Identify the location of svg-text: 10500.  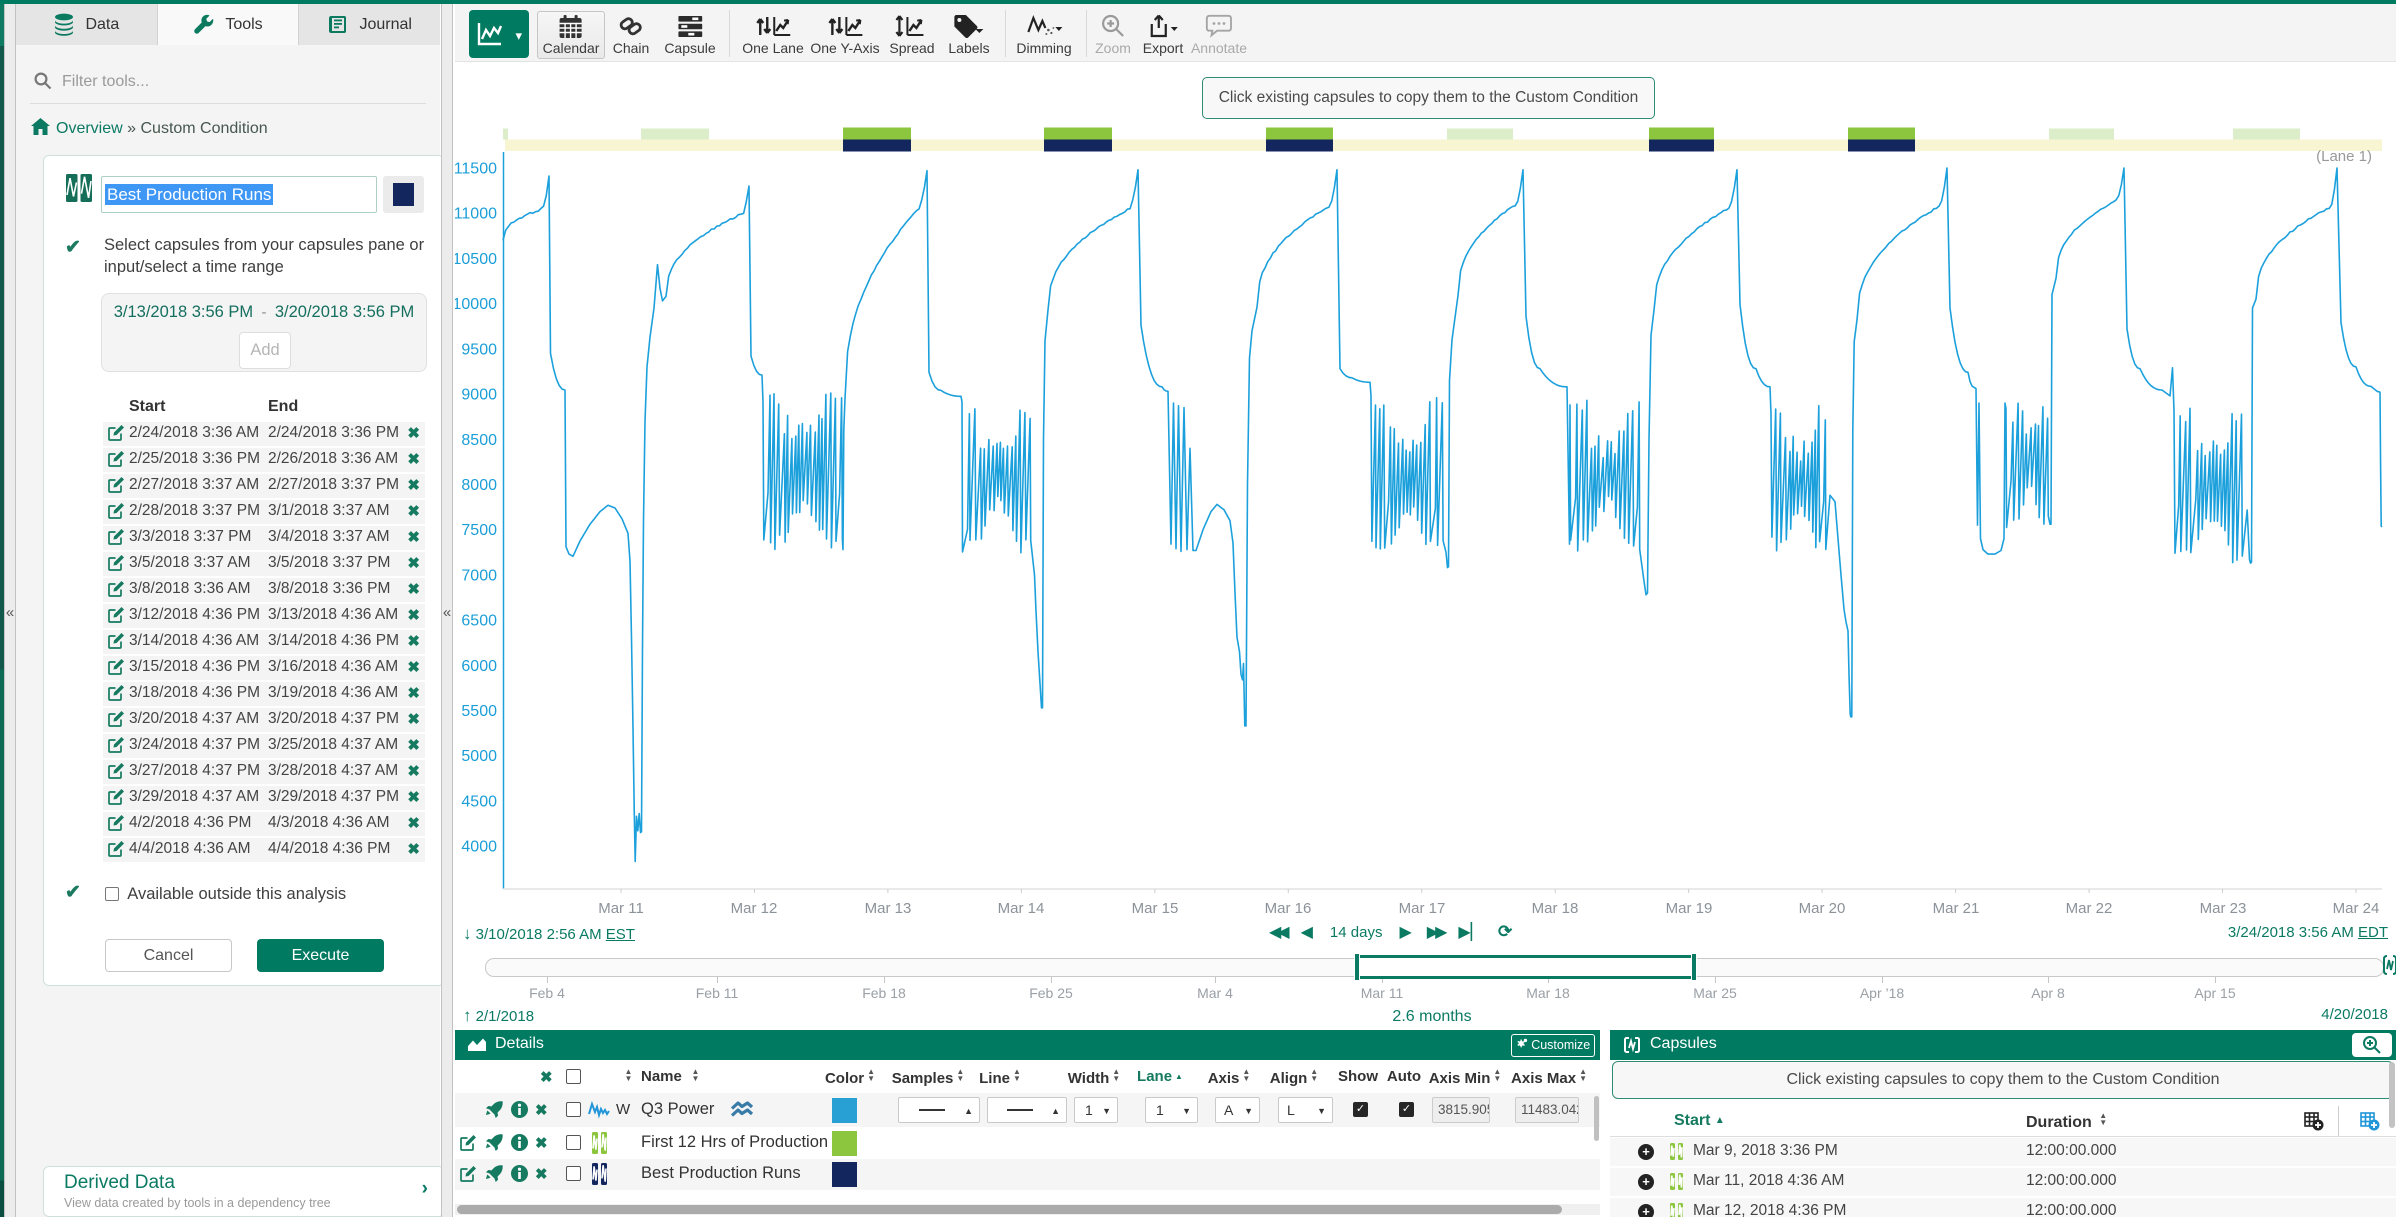
(476, 259).